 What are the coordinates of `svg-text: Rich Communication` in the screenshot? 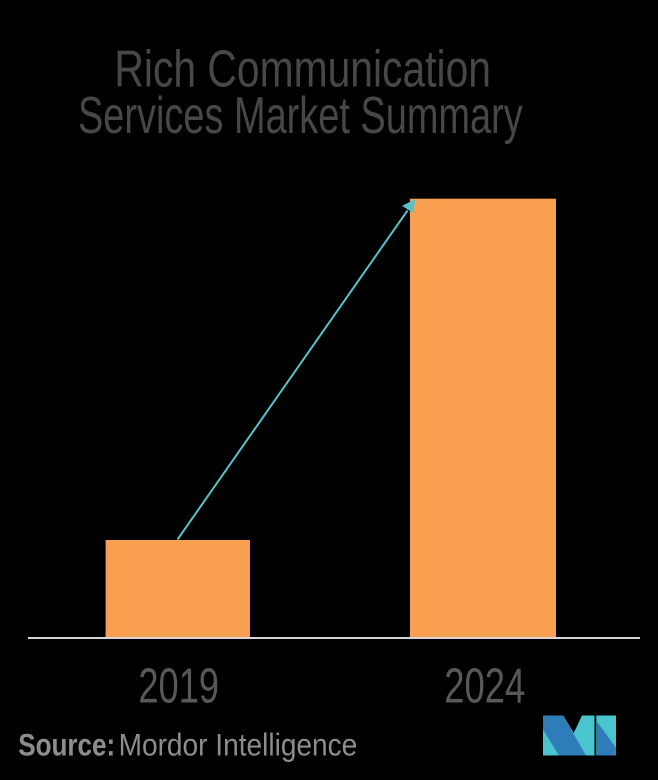 It's located at (302, 70).